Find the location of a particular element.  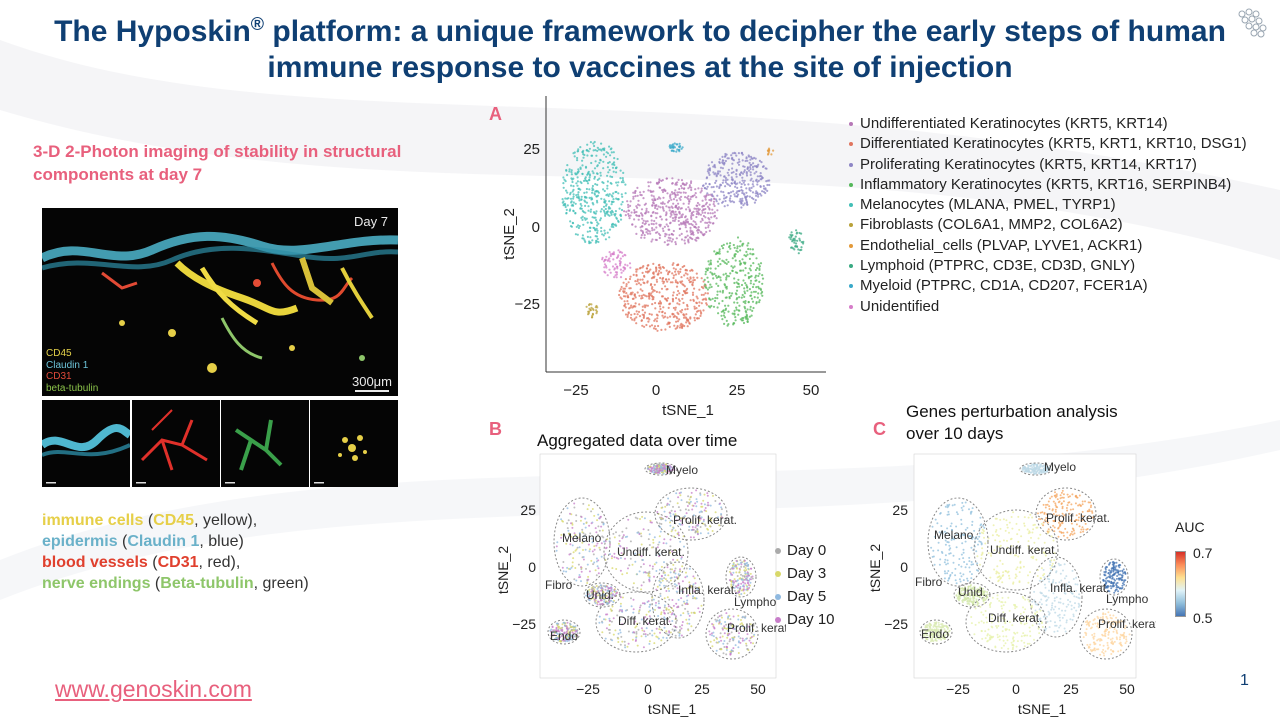

cell-type-item: Endothelial_cells (PLVAP, LYVE1, ACKR1) is located at coordinates (1058, 246).